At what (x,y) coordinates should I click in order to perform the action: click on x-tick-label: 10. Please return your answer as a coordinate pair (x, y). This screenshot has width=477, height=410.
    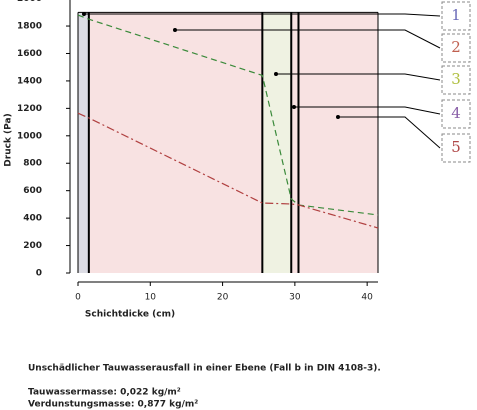
    Looking at the image, I should click on (151, 298).